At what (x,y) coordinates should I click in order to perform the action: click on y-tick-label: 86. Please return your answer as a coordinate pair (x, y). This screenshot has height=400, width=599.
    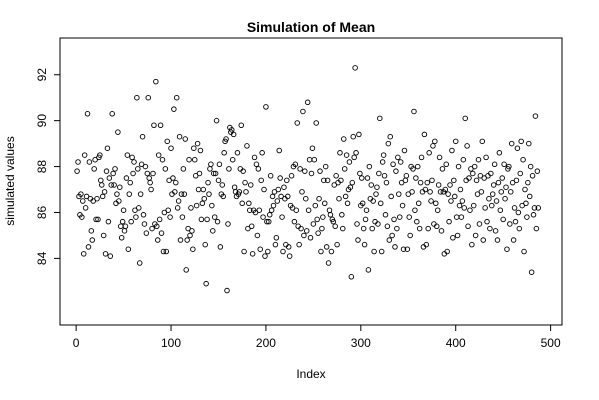
    Looking at the image, I should click on (42, 213).